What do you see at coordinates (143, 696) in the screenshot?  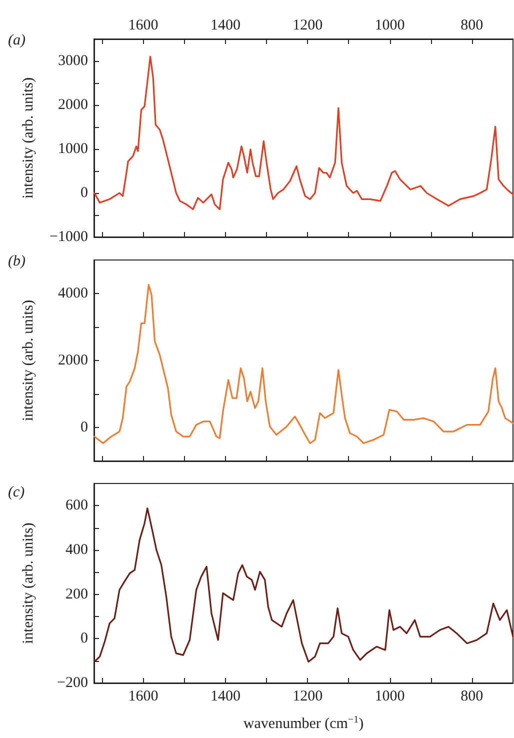 I see `x-tick-label: 1600` at bounding box center [143, 696].